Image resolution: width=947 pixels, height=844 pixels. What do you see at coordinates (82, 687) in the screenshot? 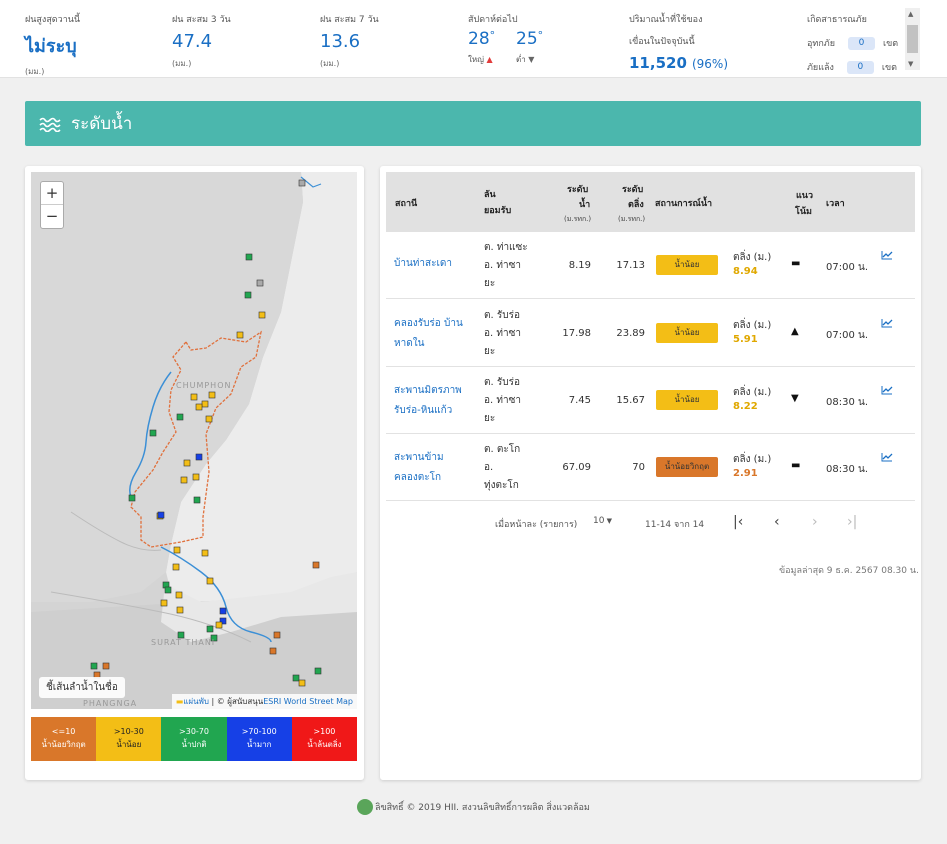
I see `river-names-button: ชี้เส้นลำน้ำในชื่อ` at bounding box center [82, 687].